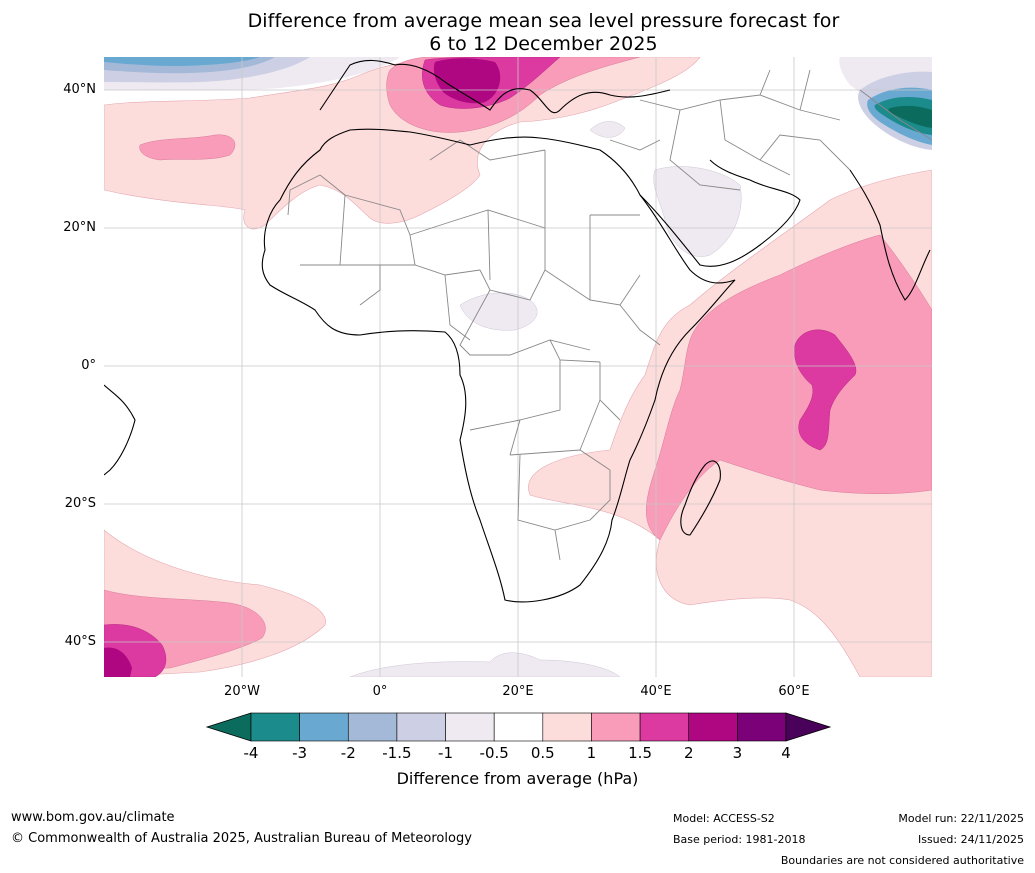 The width and height of the screenshot is (1035, 873). What do you see at coordinates (79, 227) in the screenshot?
I see `lat-label-20n: 20°N` at bounding box center [79, 227].